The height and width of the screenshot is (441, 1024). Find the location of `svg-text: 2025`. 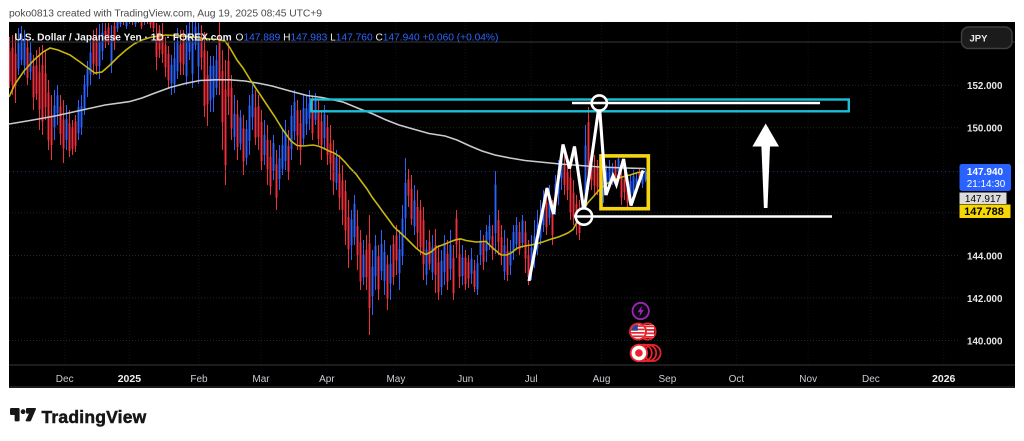

svg-text: 2025 is located at coordinates (130, 379).